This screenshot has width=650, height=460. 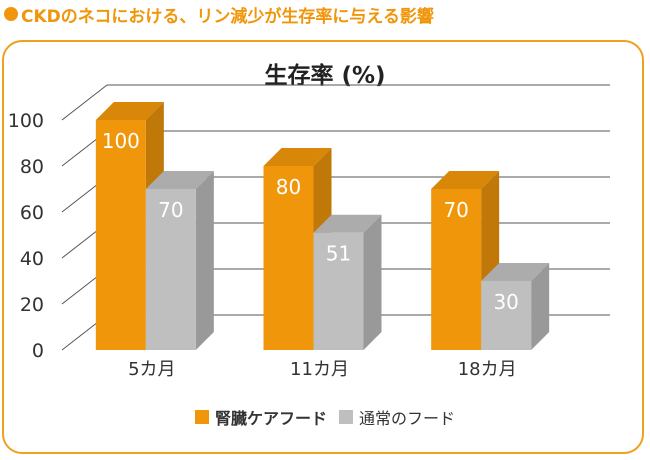 I want to click on legend-item-regular-food: 通常のフード, so click(x=397, y=417).